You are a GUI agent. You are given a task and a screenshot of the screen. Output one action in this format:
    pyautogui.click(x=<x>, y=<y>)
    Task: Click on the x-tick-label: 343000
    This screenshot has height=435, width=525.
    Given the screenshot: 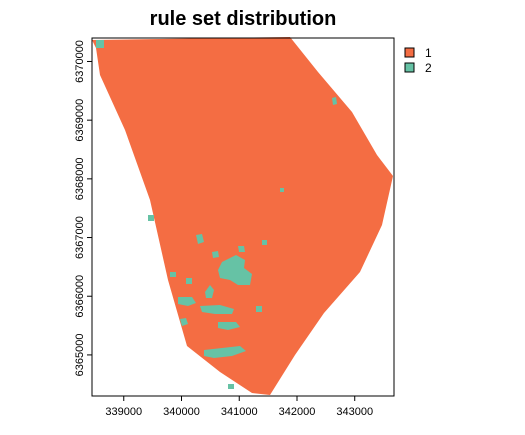 What is the action you would take?
    pyautogui.click(x=354, y=412)
    